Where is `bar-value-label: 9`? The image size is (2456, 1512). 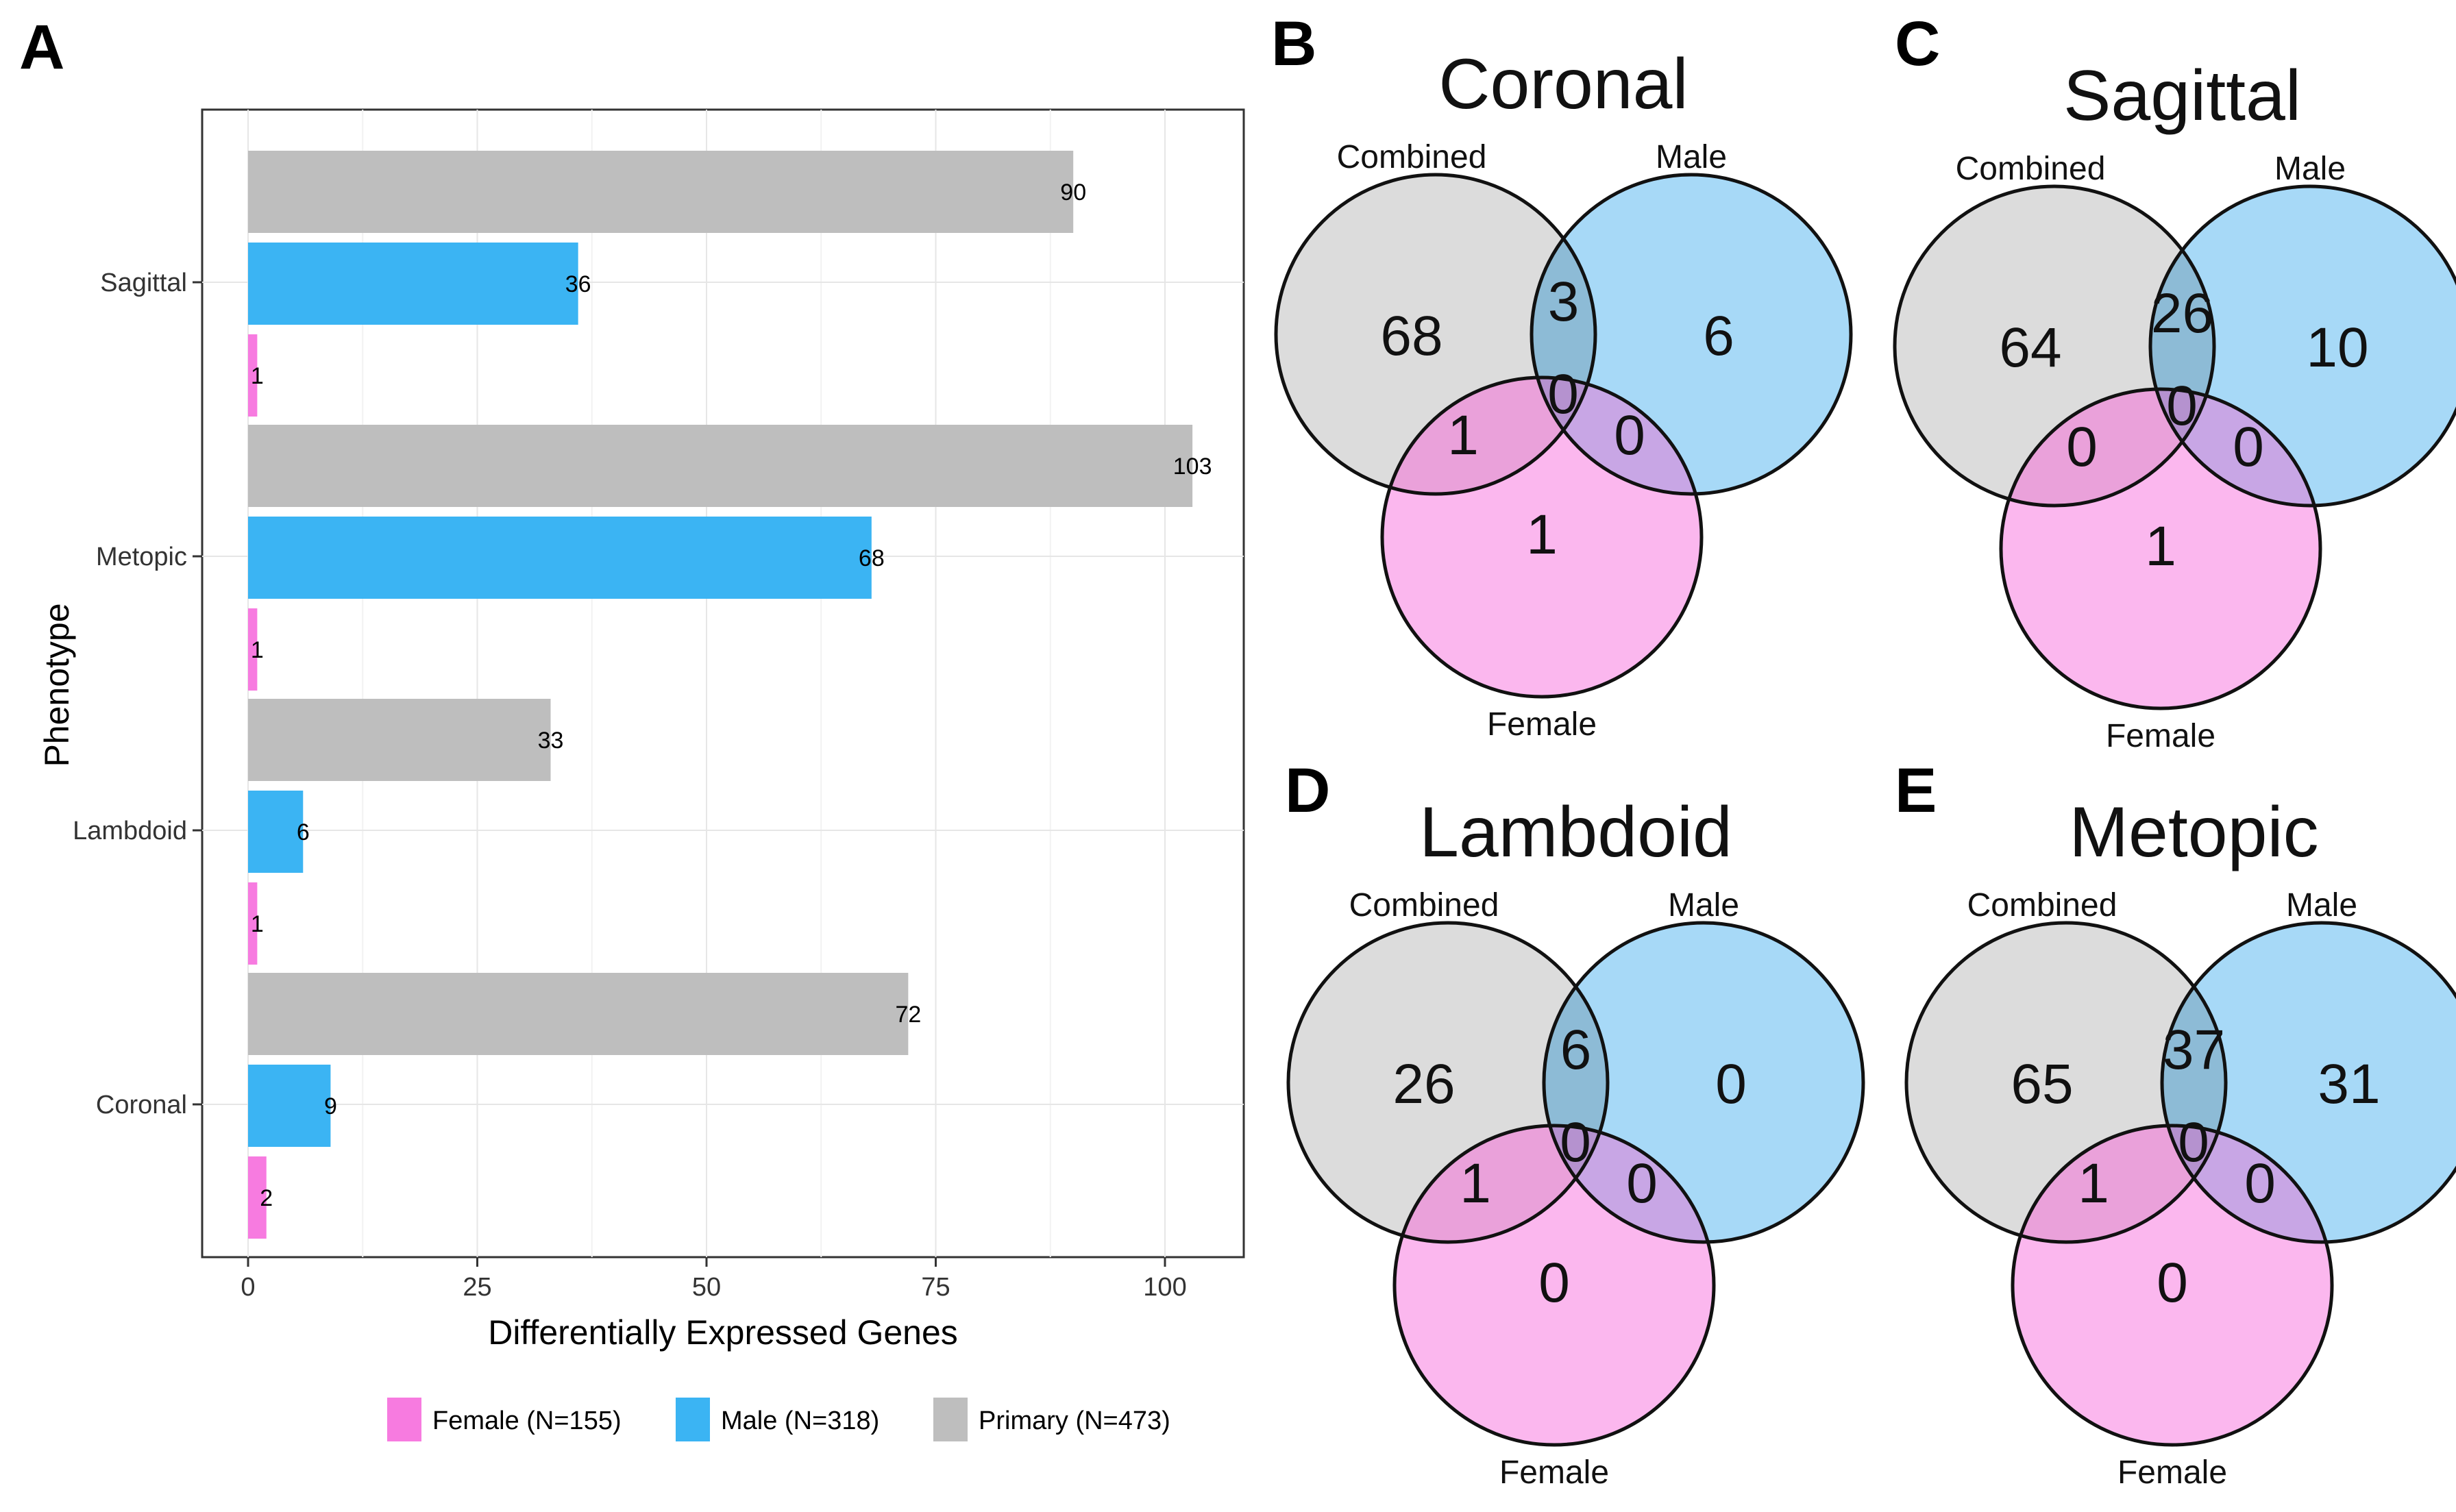
bar-value-label: 9 is located at coordinates (330, 1106).